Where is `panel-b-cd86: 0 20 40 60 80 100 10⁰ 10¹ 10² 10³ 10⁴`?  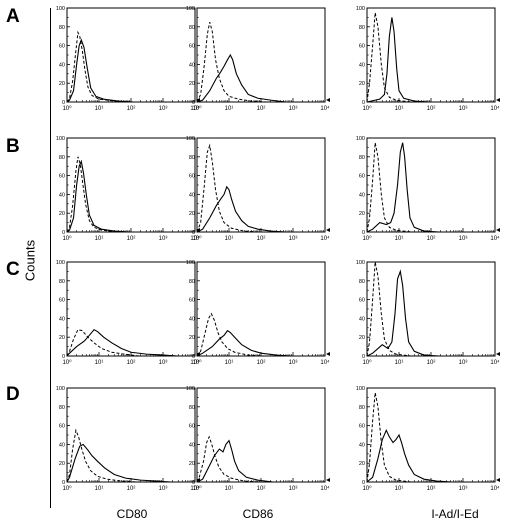
panel-b-cd86: 0 20 40 60 80 100 10⁰ 10¹ 10² 10³ 10⁴ is located at coordinates (258, 189).